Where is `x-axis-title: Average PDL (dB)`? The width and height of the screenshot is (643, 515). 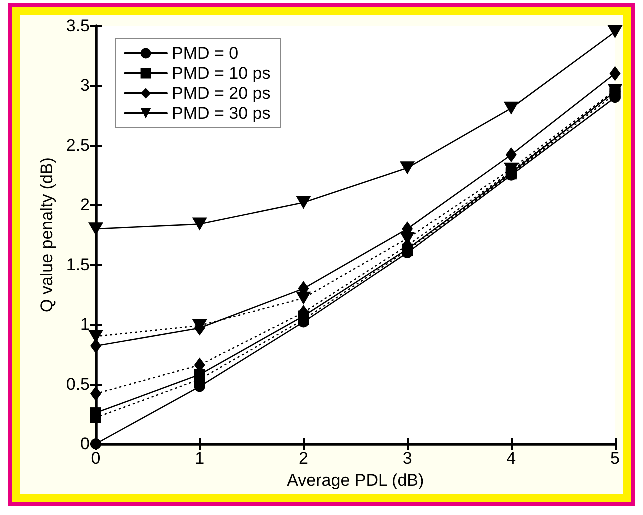 x-axis-title: Average PDL (dB) is located at coordinates (355, 480).